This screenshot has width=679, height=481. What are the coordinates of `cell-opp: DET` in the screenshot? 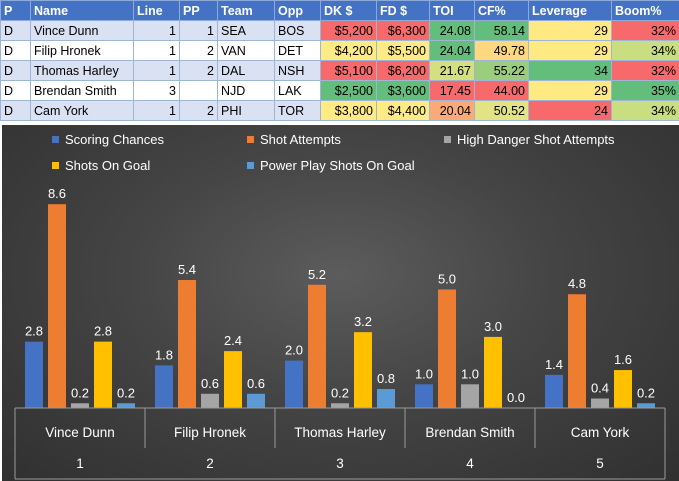 It's located at (297, 50).